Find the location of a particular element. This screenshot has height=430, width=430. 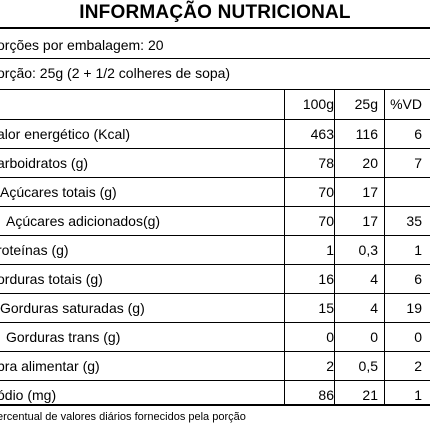

row-label: orduras totais (g) is located at coordinates (51, 279).